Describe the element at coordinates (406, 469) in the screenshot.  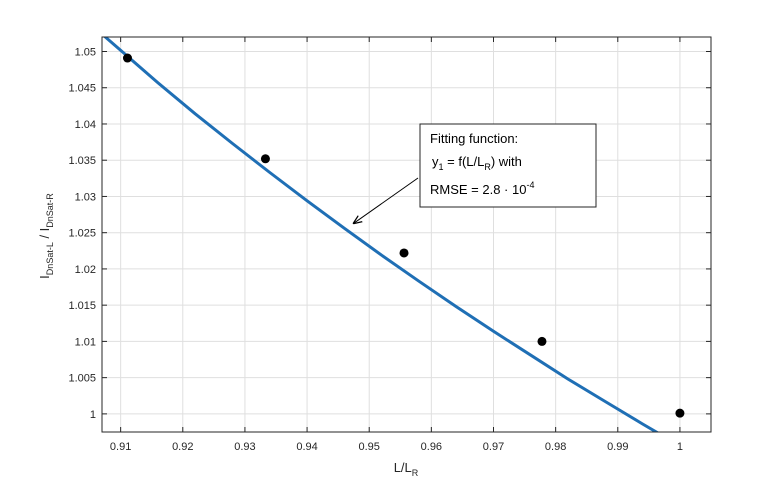
I see `x-axis-label: L/LR` at that location.